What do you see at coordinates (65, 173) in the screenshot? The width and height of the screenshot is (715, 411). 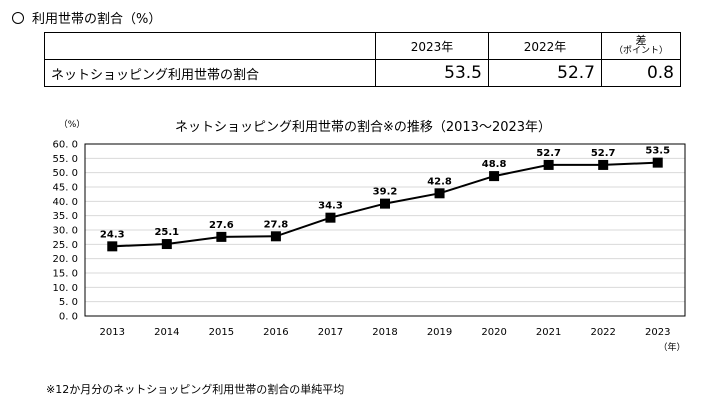 I see `y-tick-label: 50. 0` at bounding box center [65, 173].